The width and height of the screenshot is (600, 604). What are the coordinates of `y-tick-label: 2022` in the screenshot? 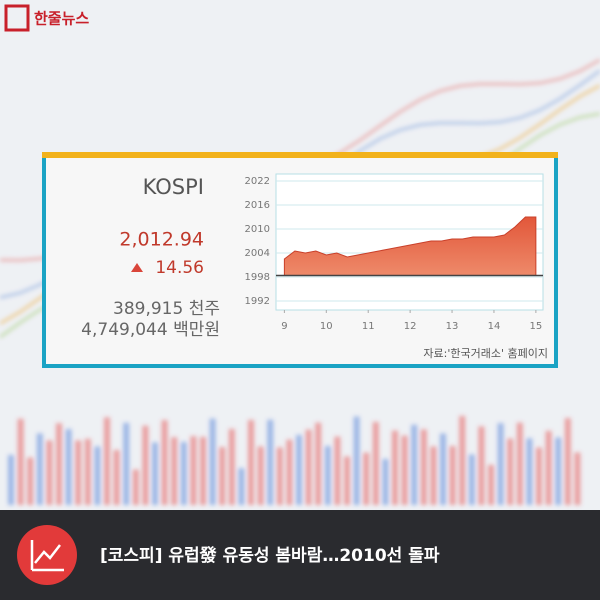 It's located at (257, 181).